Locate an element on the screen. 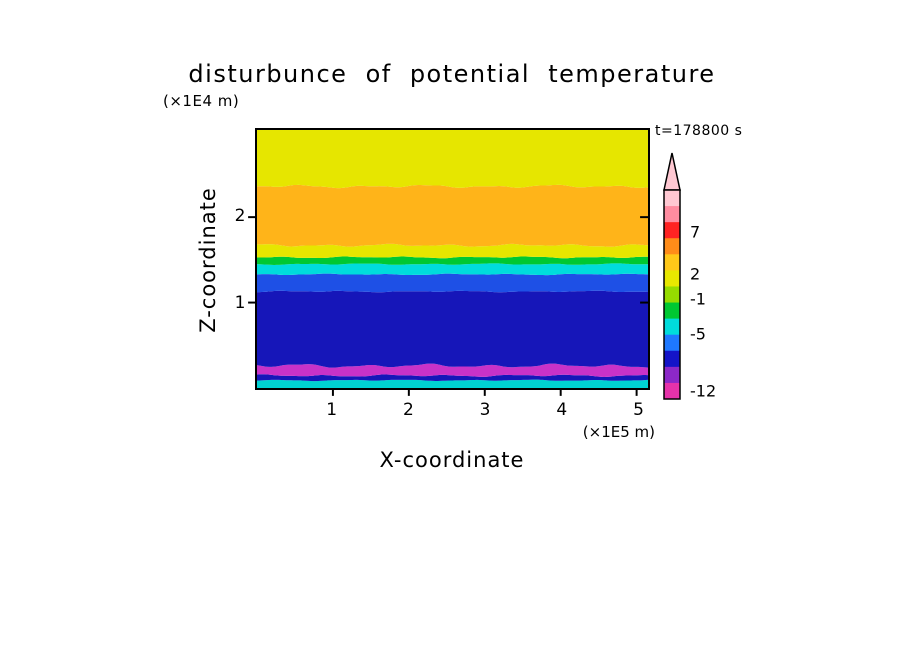 The image size is (904, 654). x-tick-label: 5 is located at coordinates (638, 410).